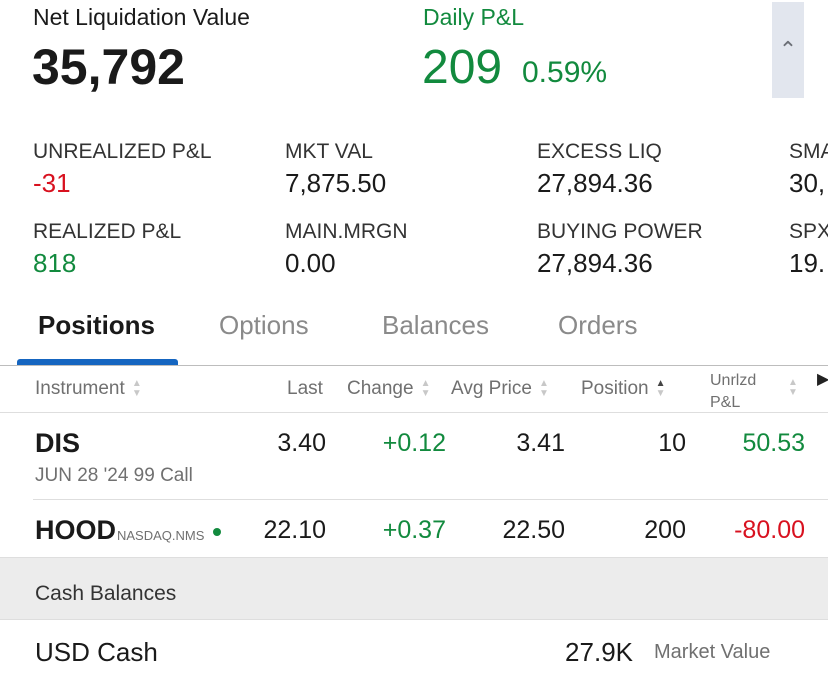 The height and width of the screenshot is (677, 828). What do you see at coordinates (329, 151) in the screenshot?
I see `metric-label: MKT VAL` at bounding box center [329, 151].